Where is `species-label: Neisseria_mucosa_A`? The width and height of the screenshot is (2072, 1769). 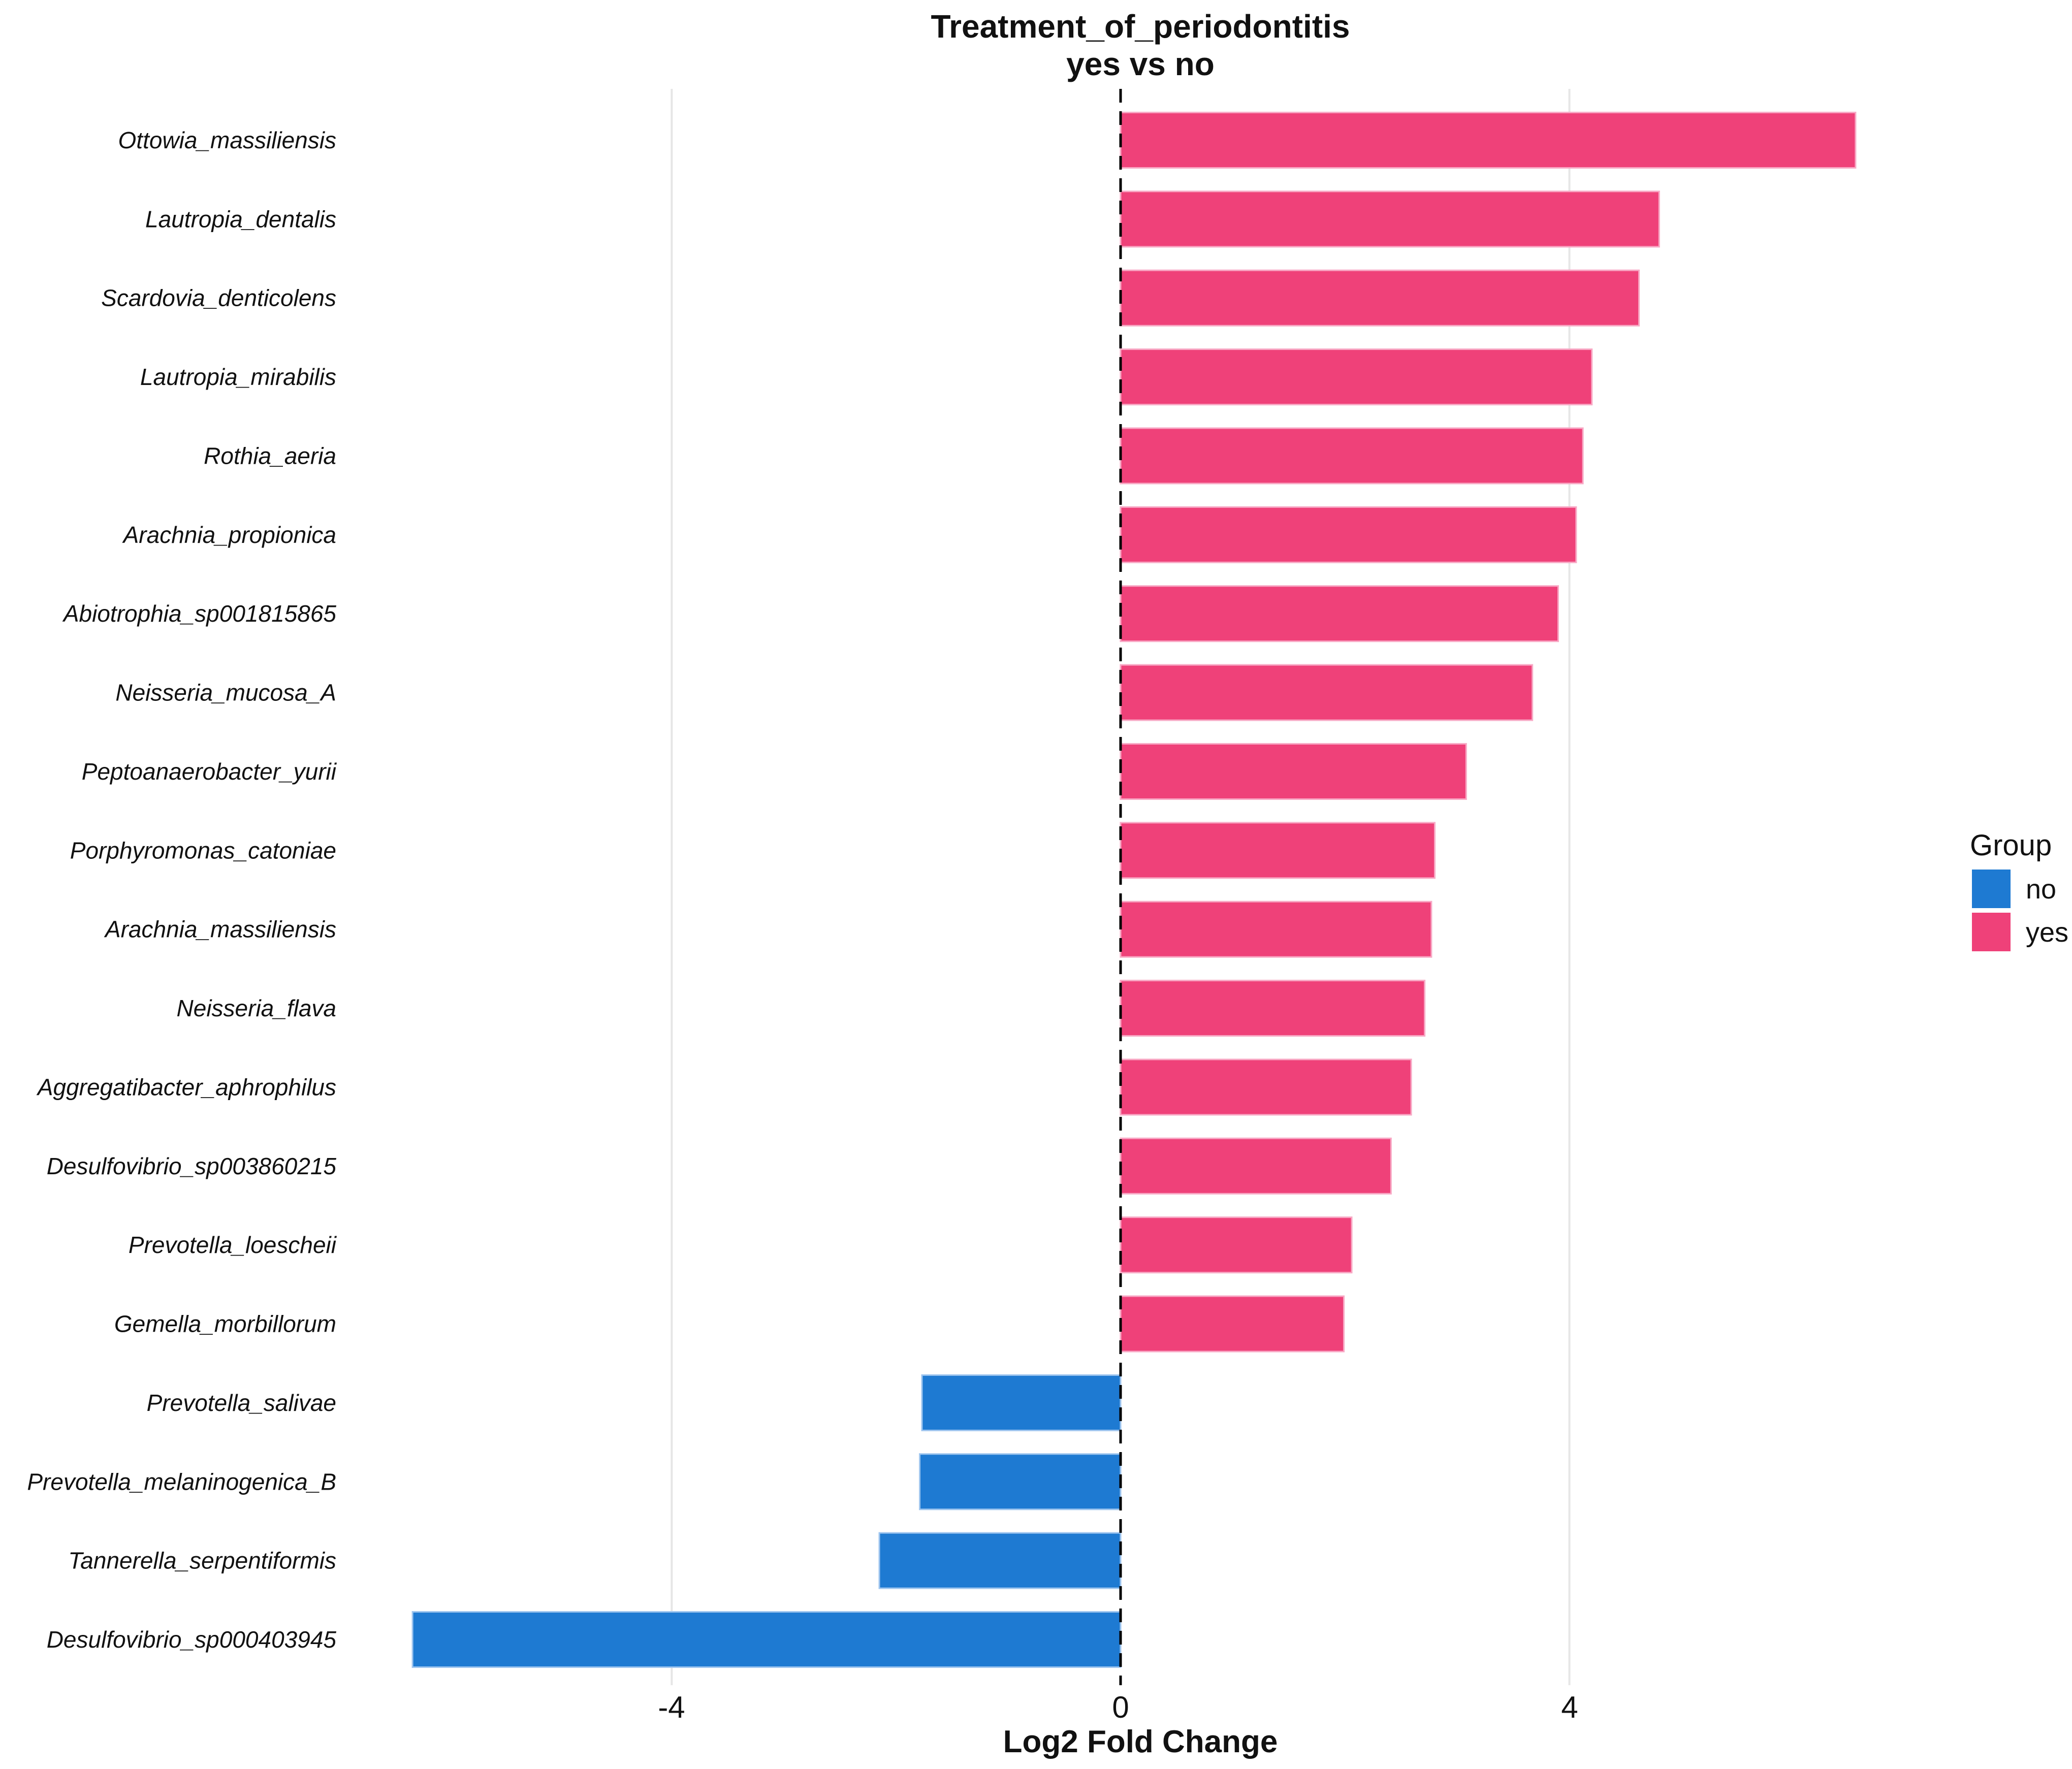 species-label: Neisseria_mucosa_A is located at coordinates (225, 693).